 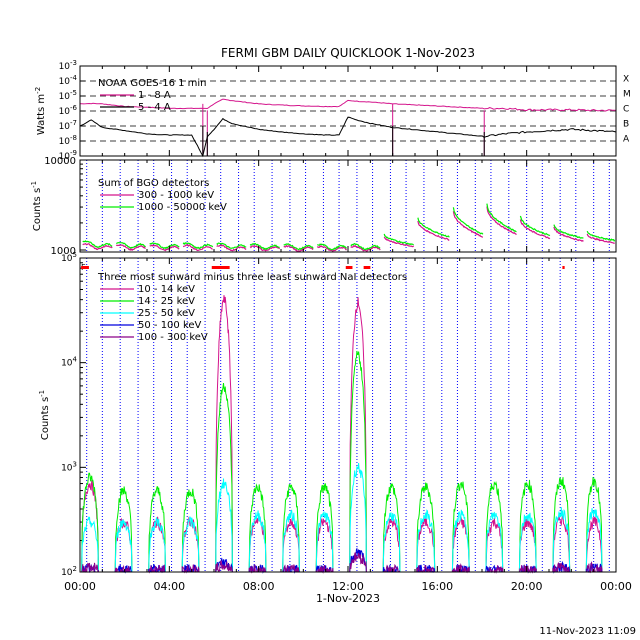 What do you see at coordinates (626, 80) in the screenshot?
I see `goes-class-label: X` at bounding box center [626, 80].